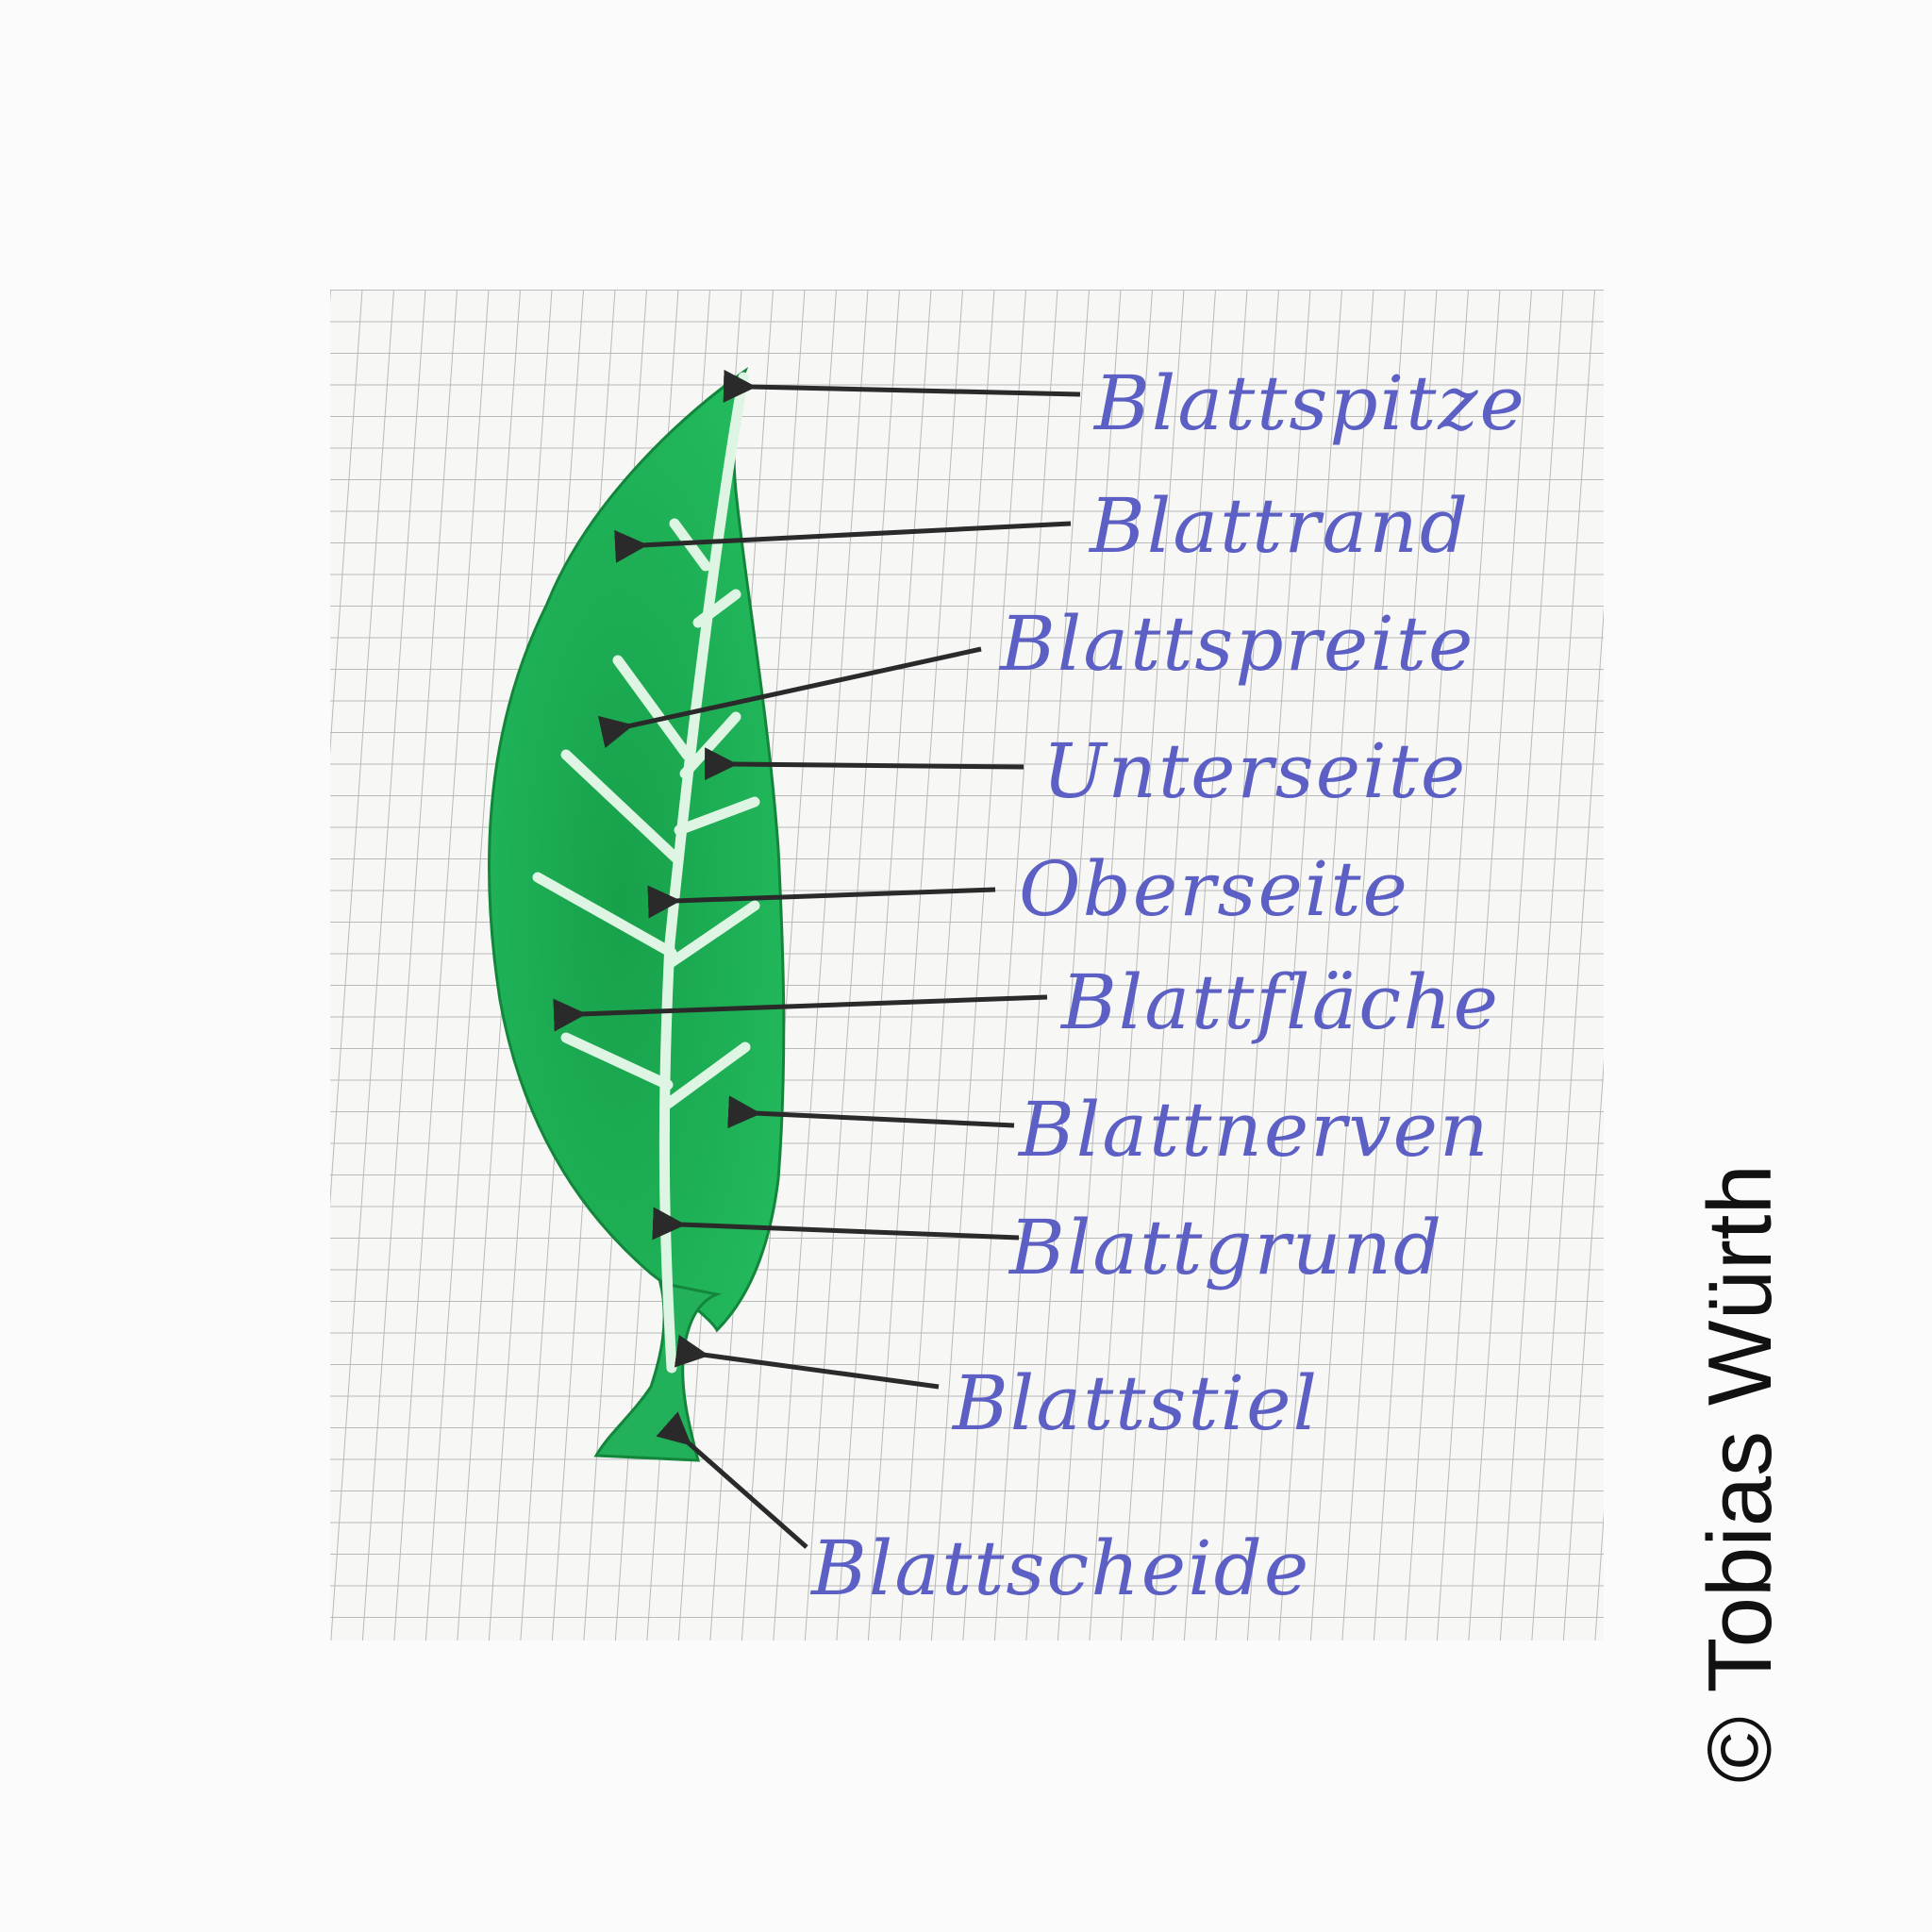 The width and height of the screenshot is (1932, 1932). Describe the element at coordinates (822, 902) in the screenshot. I see `arrow-oberseite` at that location.